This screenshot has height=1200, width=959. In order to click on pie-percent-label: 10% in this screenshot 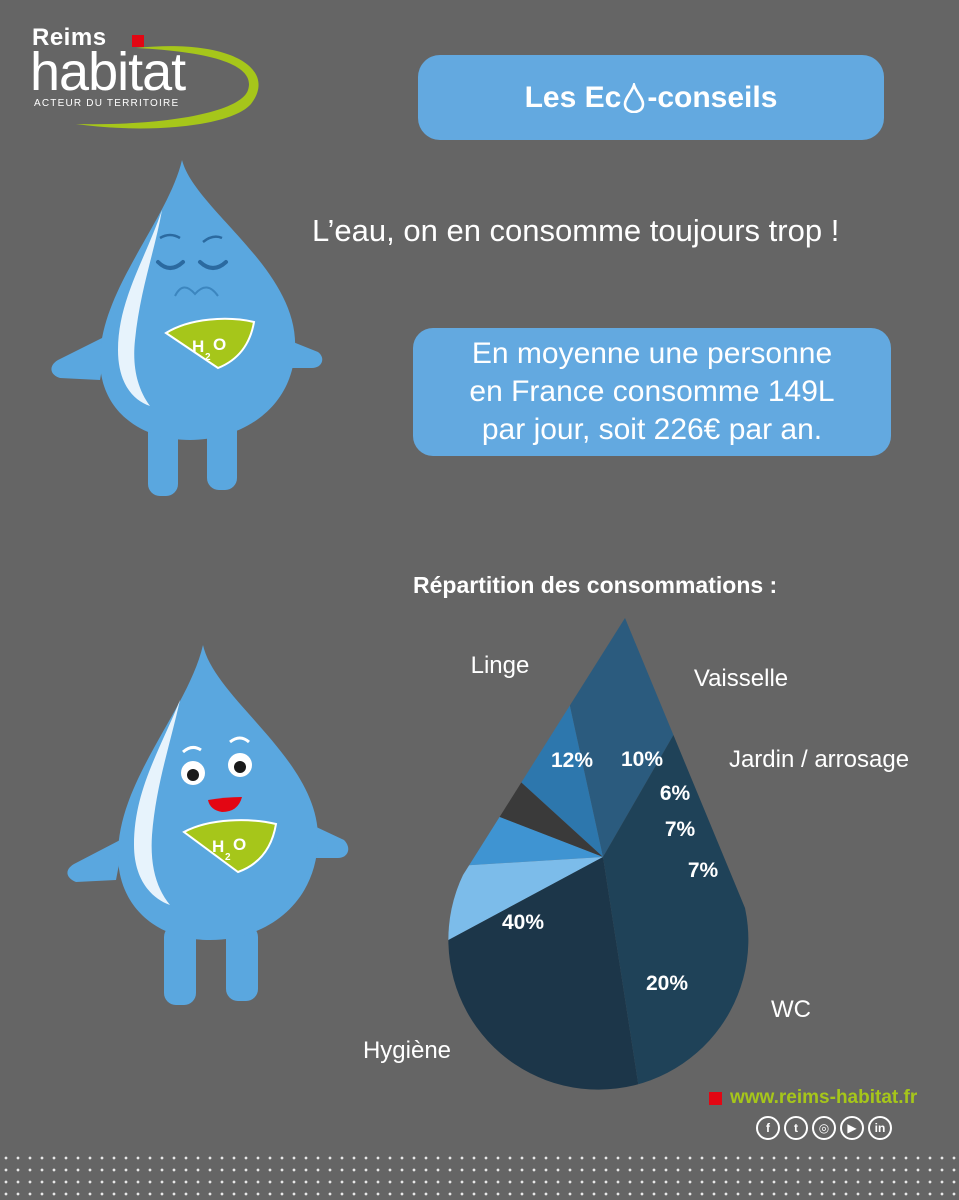, I will do `click(642, 759)`.